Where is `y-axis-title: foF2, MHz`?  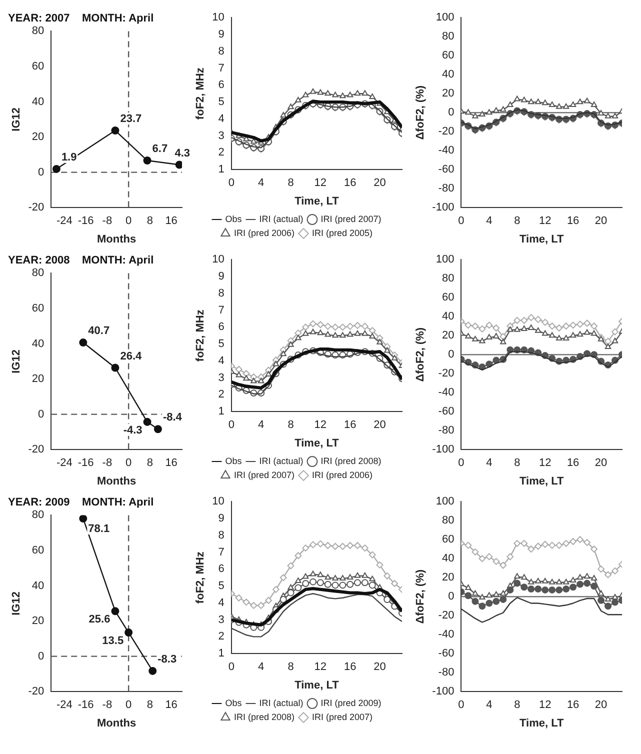
y-axis-title: foF2, MHz is located at coordinates (200, 577).